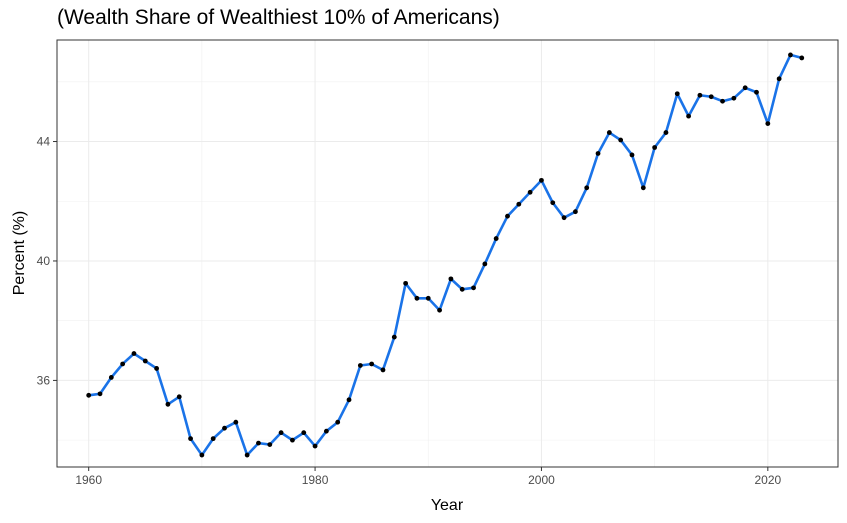 The height and width of the screenshot is (523, 847). Describe the element at coordinates (44, 142) in the screenshot. I see `y-tick-label: 44` at that location.